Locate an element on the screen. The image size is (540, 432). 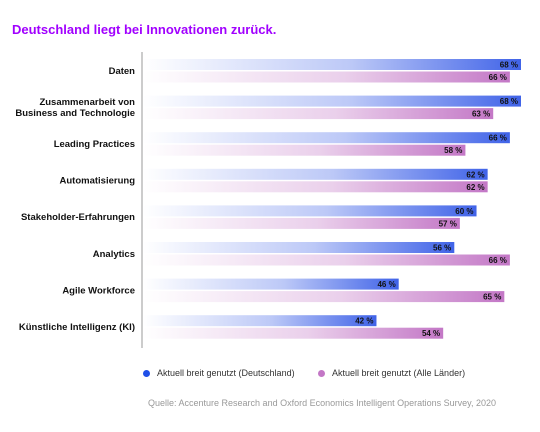
category-label: Automatisierung is located at coordinates (98, 181).